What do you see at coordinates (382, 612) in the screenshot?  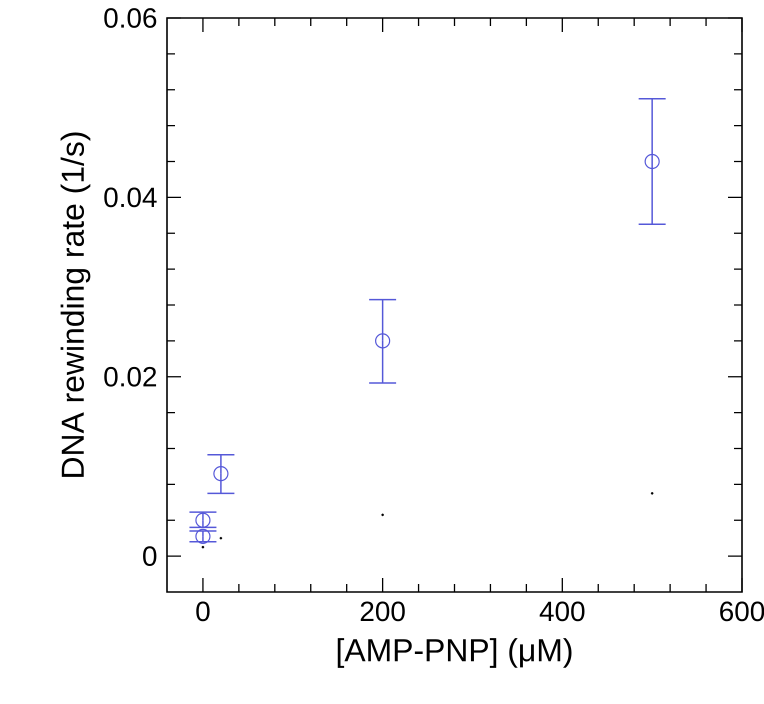 I see `x-tick-label: 200` at bounding box center [382, 612].